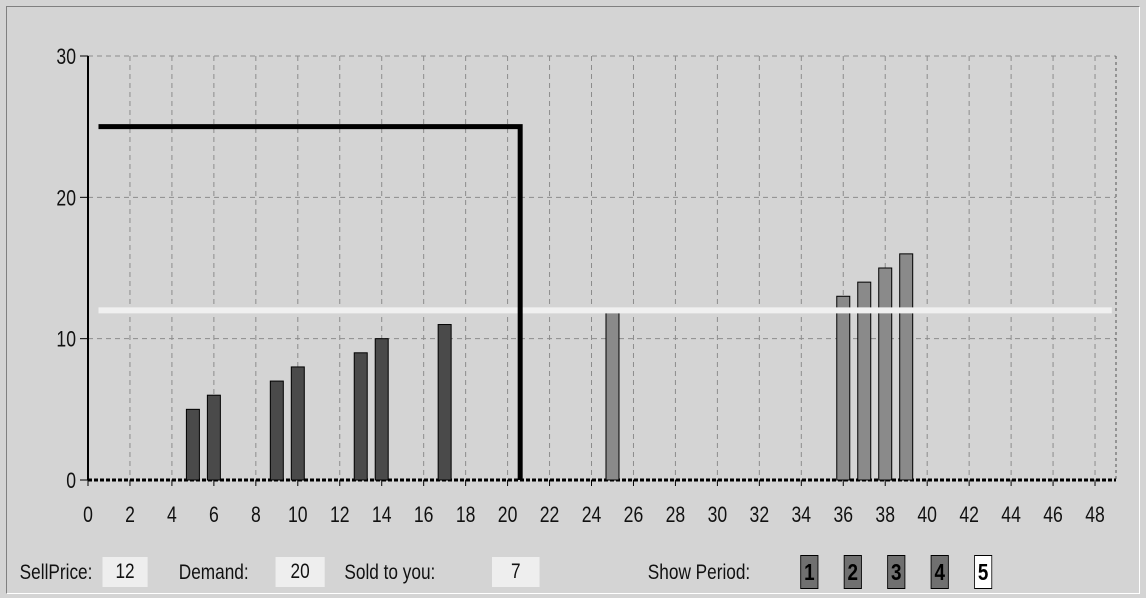 The width and height of the screenshot is (1146, 598). What do you see at coordinates (802, 515) in the screenshot?
I see `x-tick-label: 34` at bounding box center [802, 515].